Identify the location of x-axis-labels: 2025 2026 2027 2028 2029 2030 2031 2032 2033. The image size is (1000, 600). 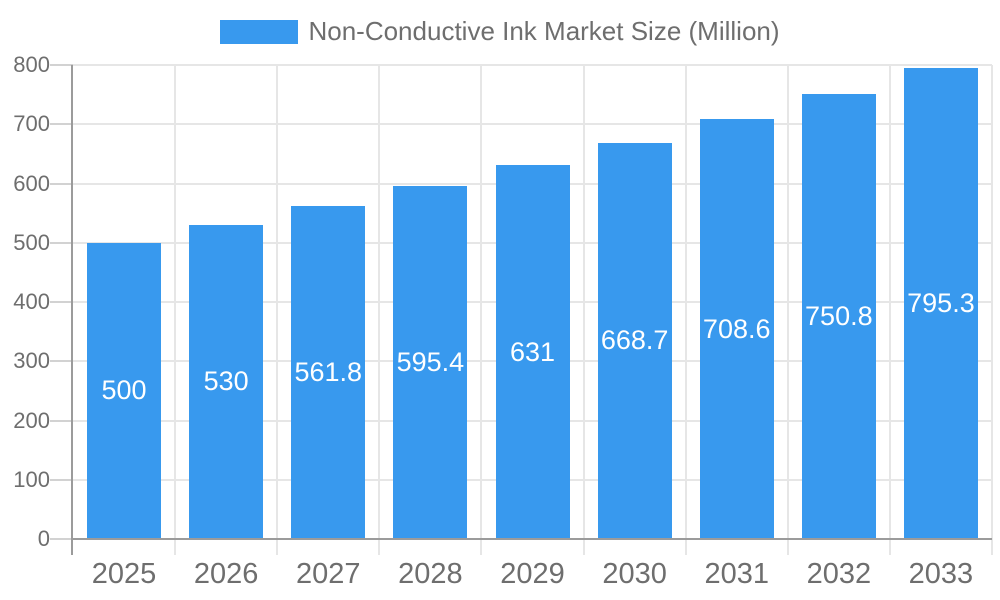
(532, 576).